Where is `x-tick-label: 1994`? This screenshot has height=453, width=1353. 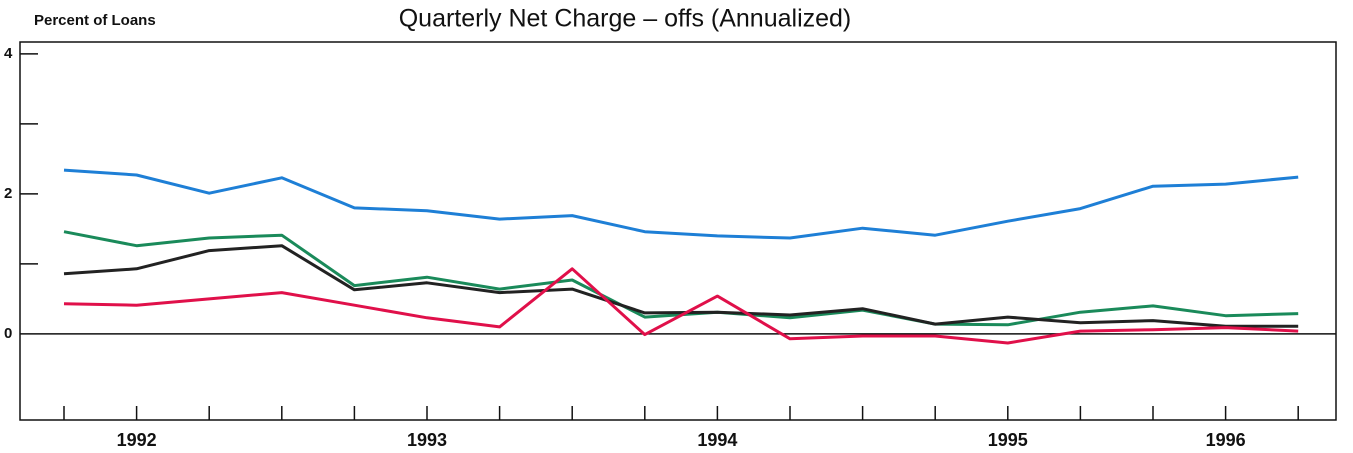 x-tick-label: 1994 is located at coordinates (717, 440).